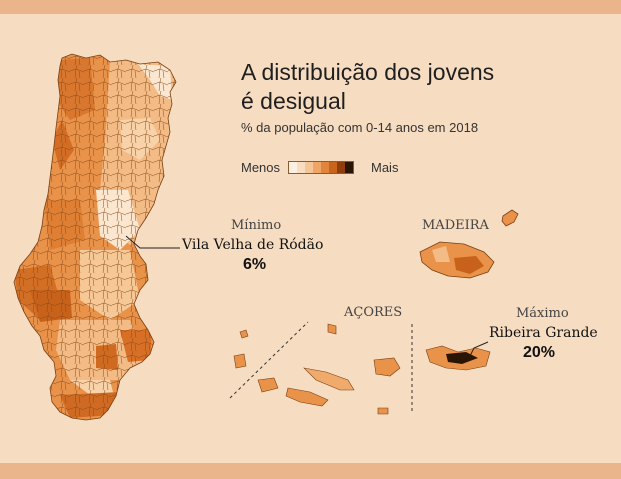  What do you see at coordinates (373, 312) in the screenshot?
I see `acores-label: AÇORES` at bounding box center [373, 312].